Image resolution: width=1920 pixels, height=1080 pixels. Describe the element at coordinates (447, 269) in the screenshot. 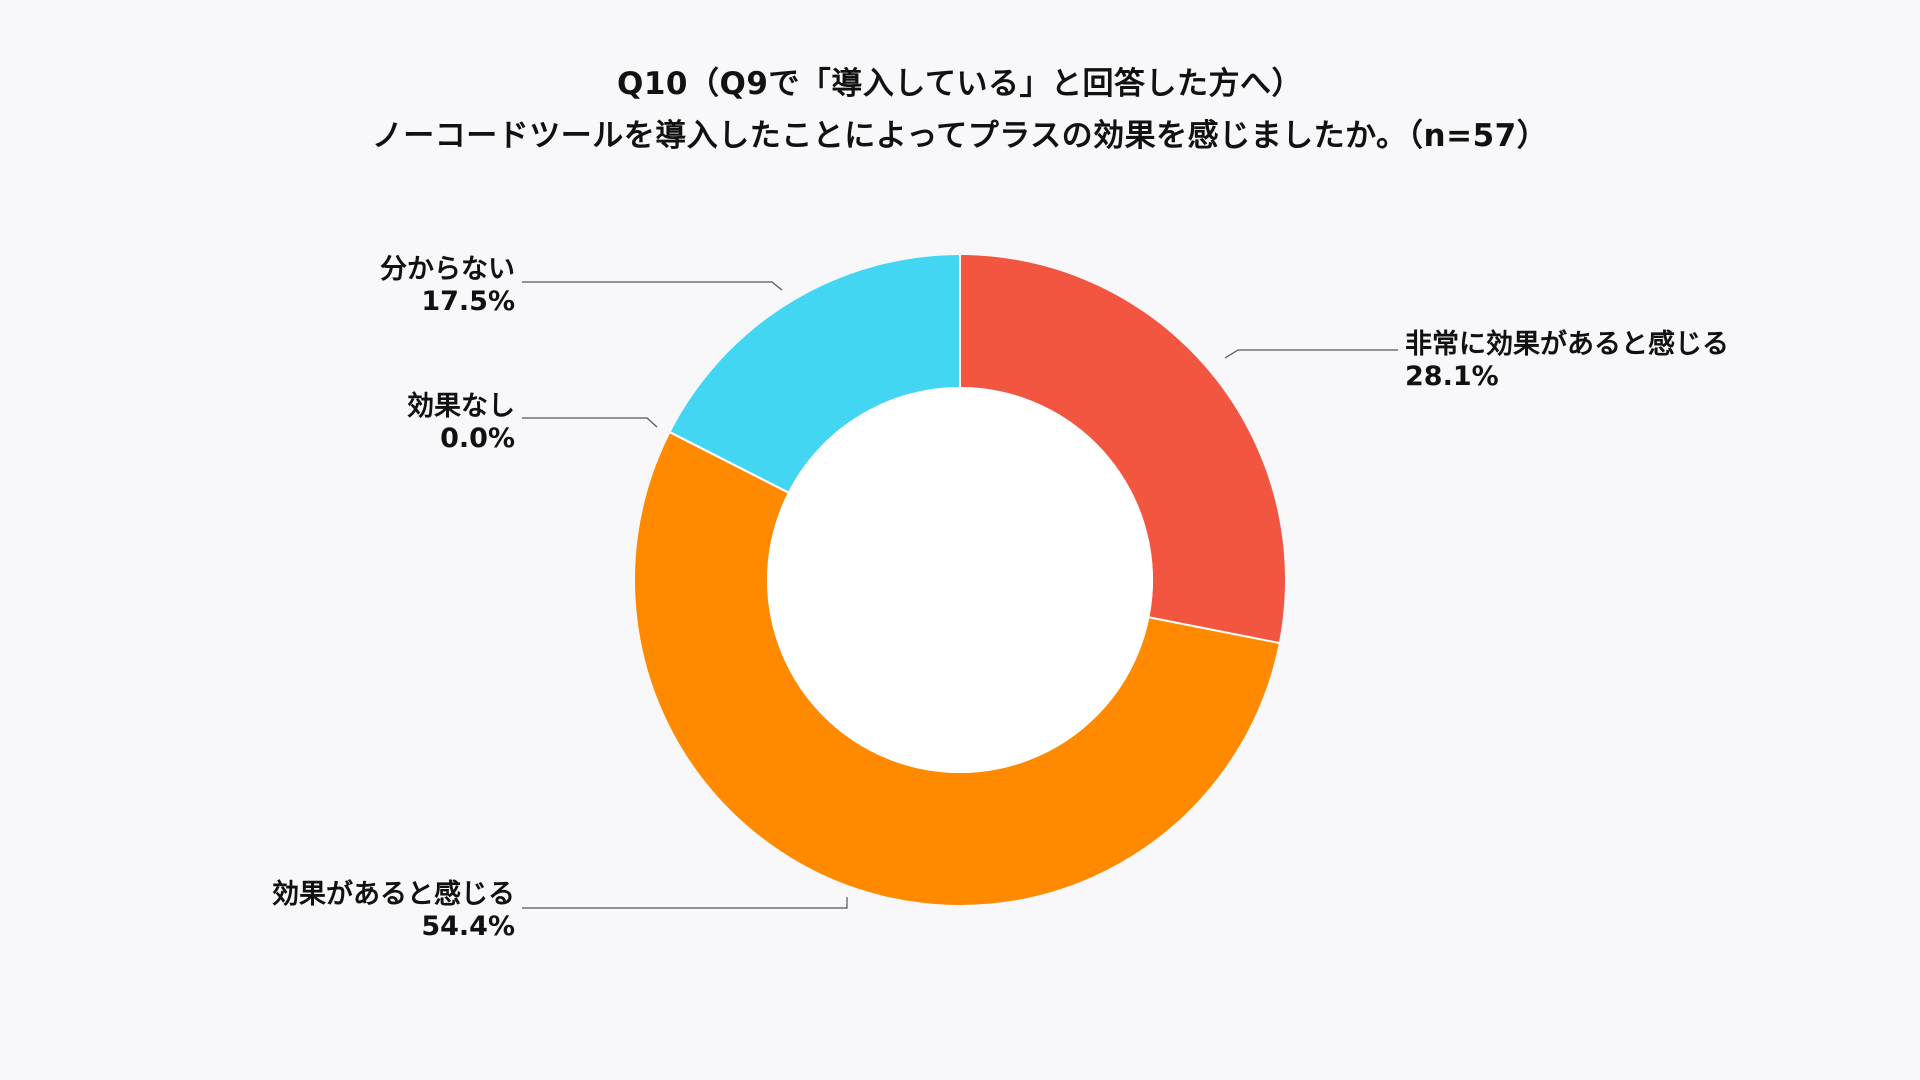

I see `slice-category-label: 分からない` at that location.